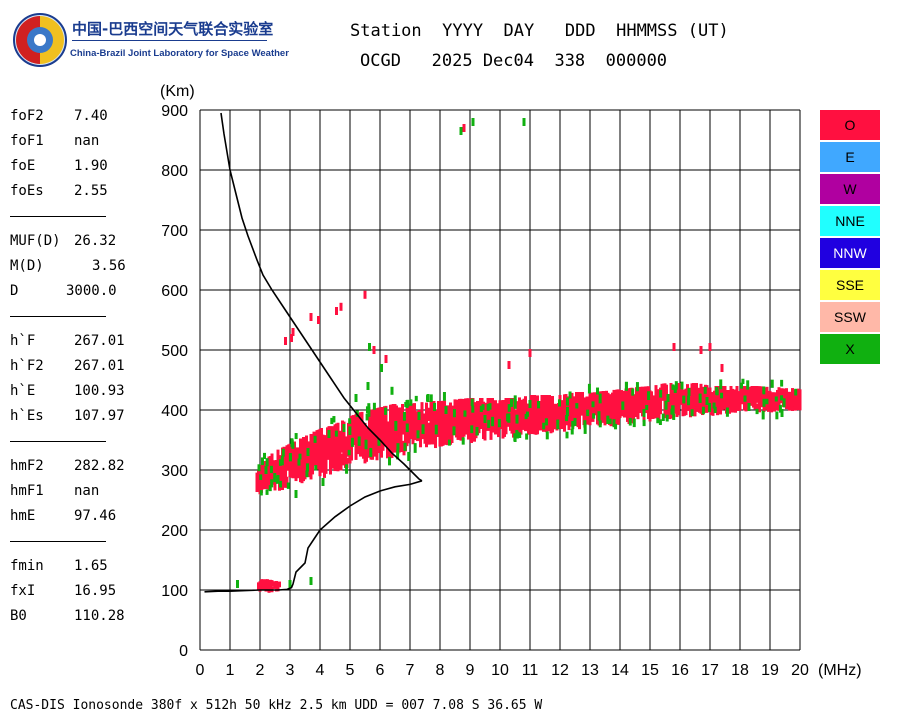 Image resolution: width=900 pixels, height=720 pixels. I want to click on x-tick-label: 0, so click(200, 670).